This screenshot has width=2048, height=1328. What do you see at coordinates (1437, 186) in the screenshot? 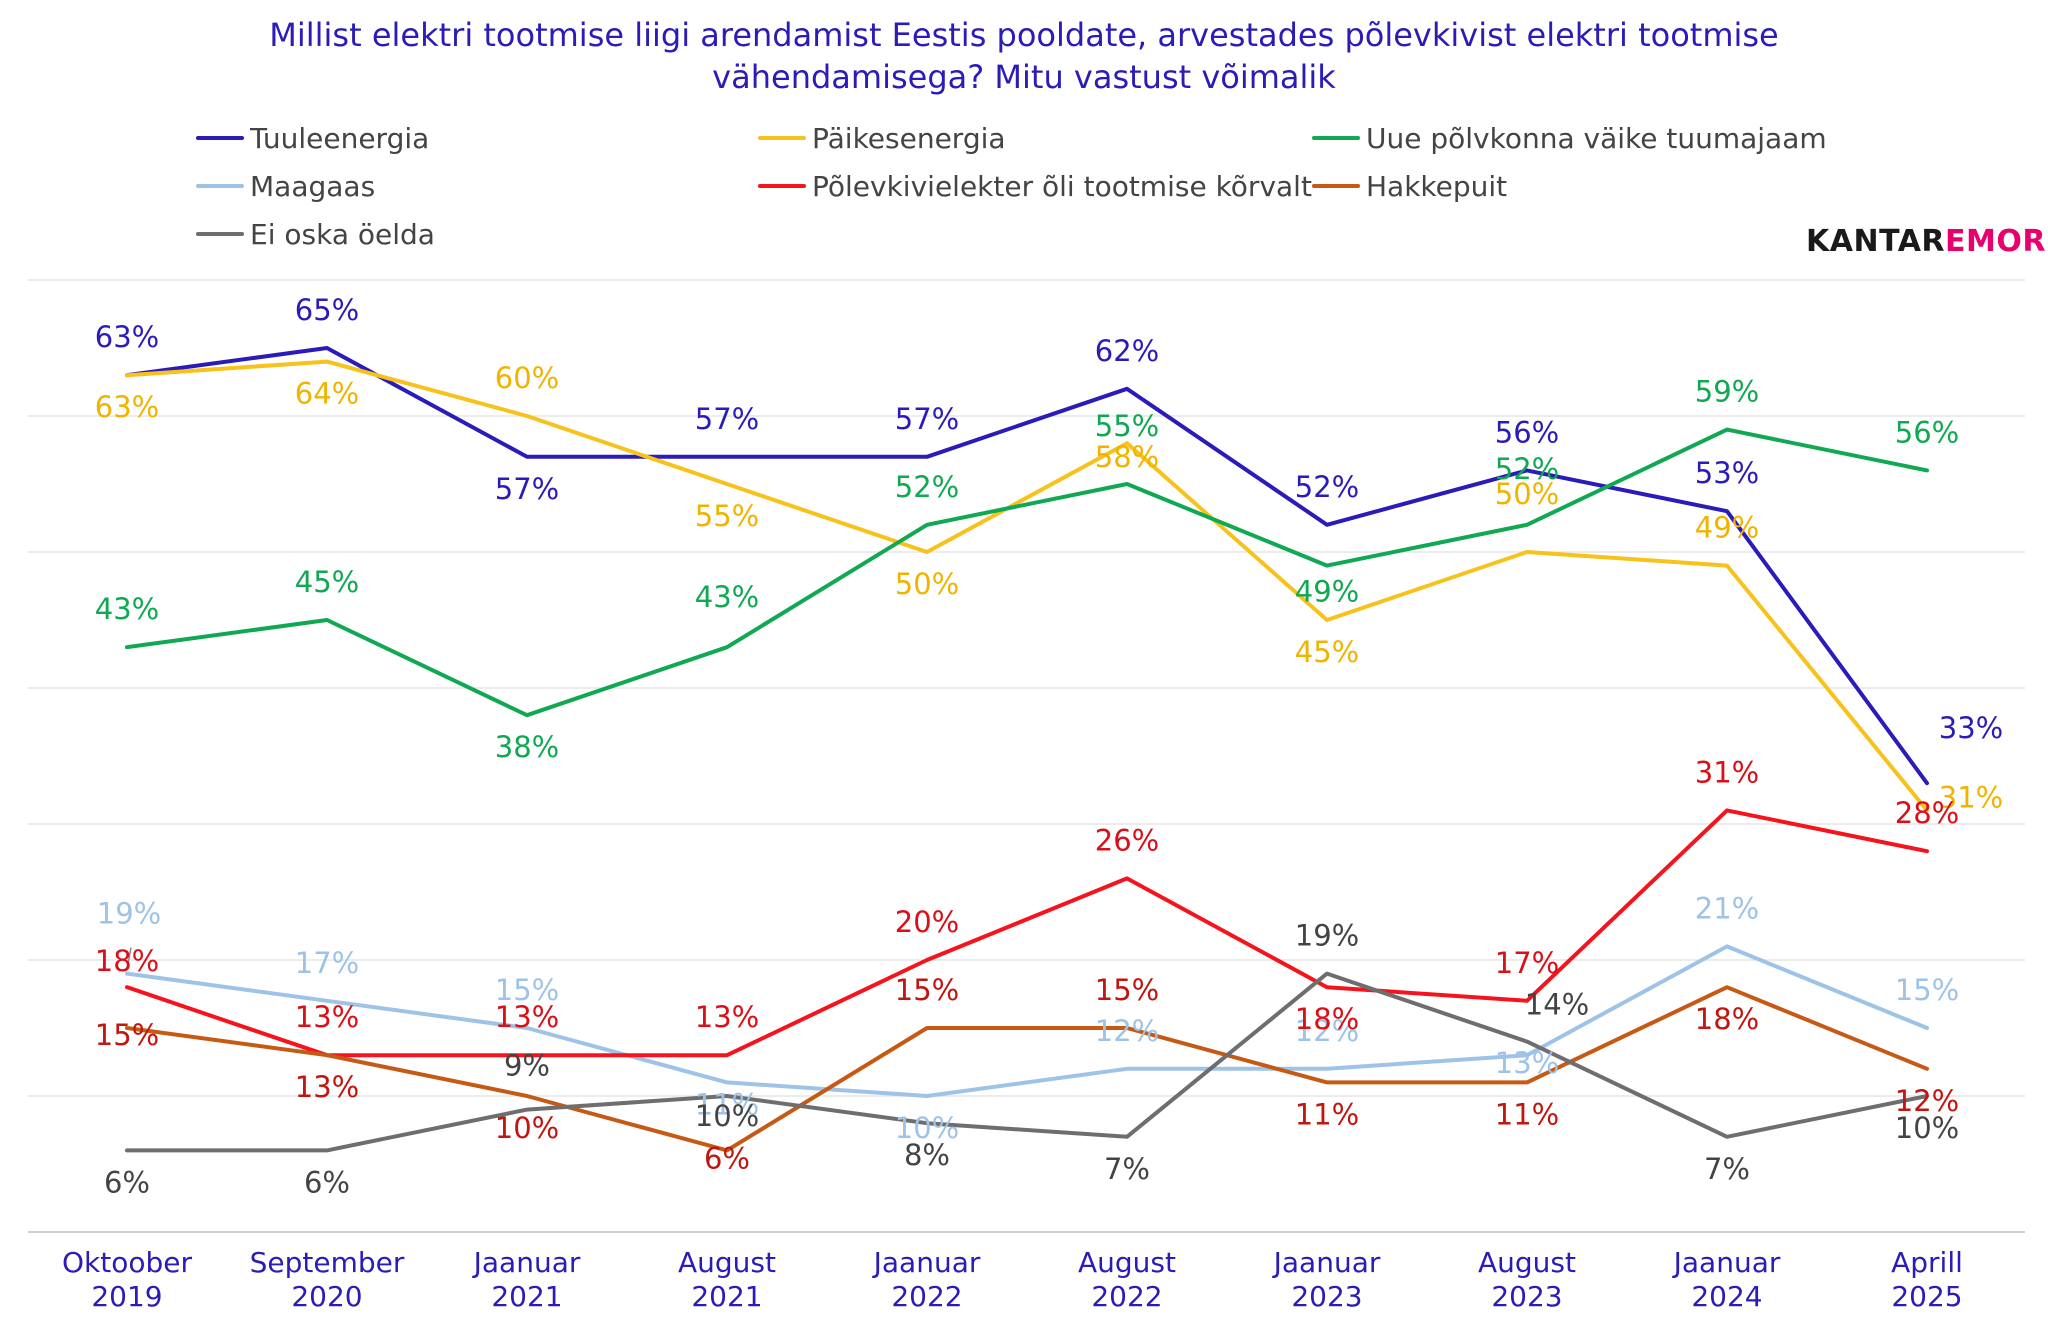
I see `legend-label-hakkepuit: Hakkepuit` at bounding box center [1437, 186].